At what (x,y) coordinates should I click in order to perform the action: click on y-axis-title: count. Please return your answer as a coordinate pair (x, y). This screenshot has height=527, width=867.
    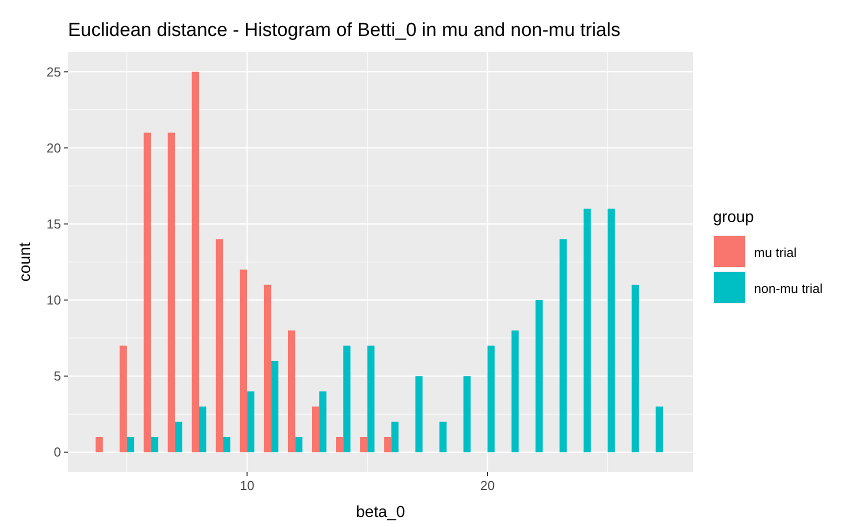
    Looking at the image, I should click on (25, 262).